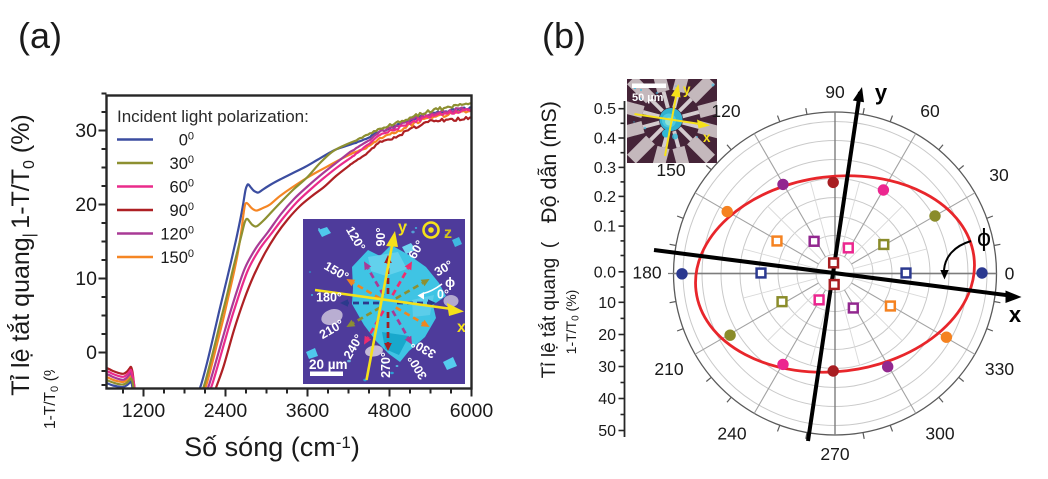  What do you see at coordinates (308, 411) in the screenshot?
I see `svg-text: 3600` at bounding box center [308, 411].